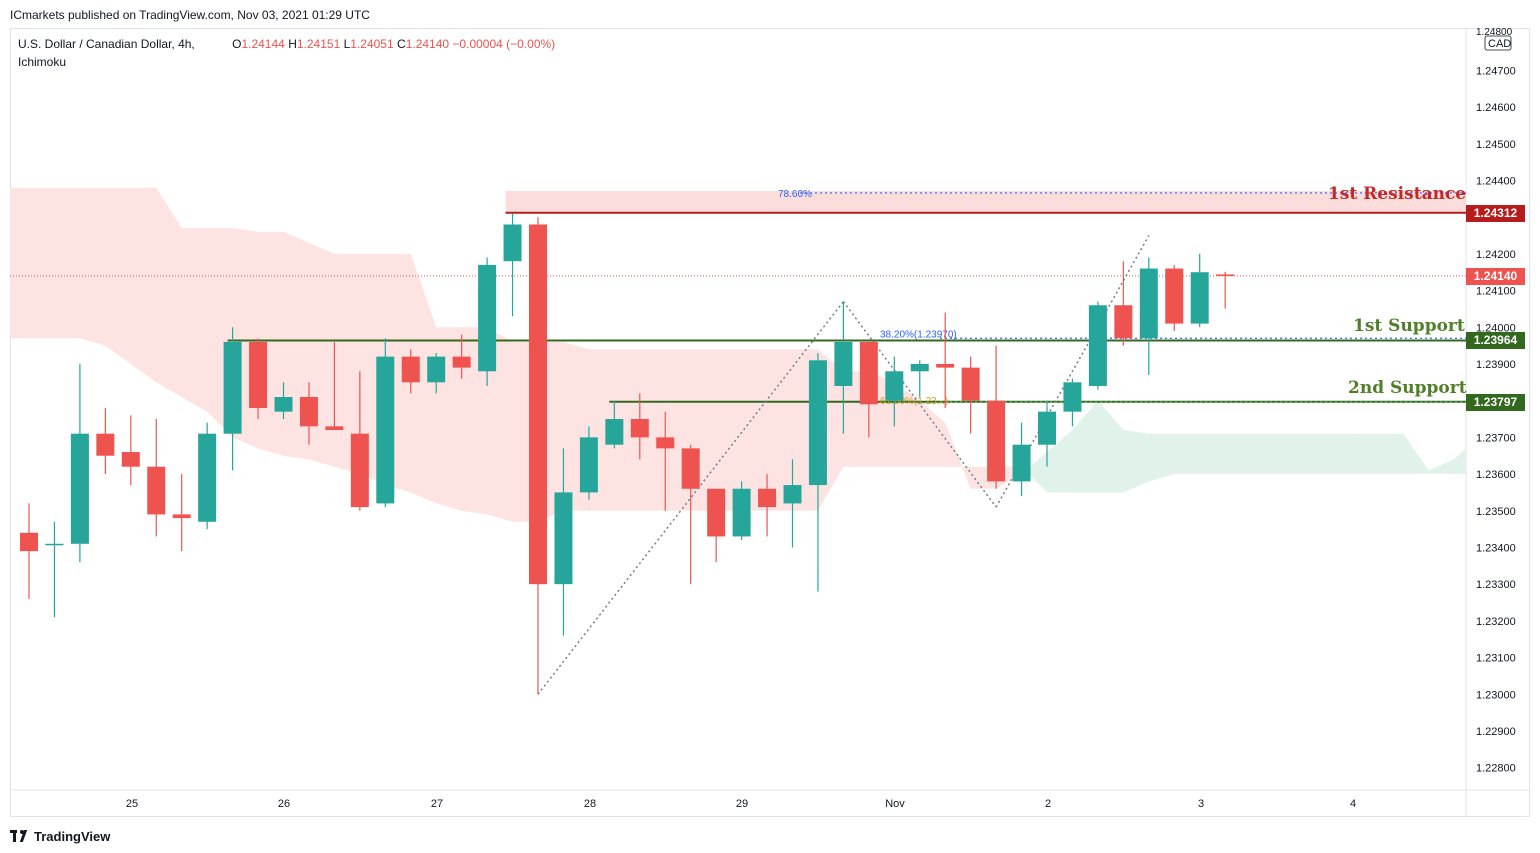 The height and width of the screenshot is (853, 1540). Describe the element at coordinates (106, 44) in the screenshot. I see `symbol-name: U.S. Dollar / Canadian Dollar, 4h,` at that location.